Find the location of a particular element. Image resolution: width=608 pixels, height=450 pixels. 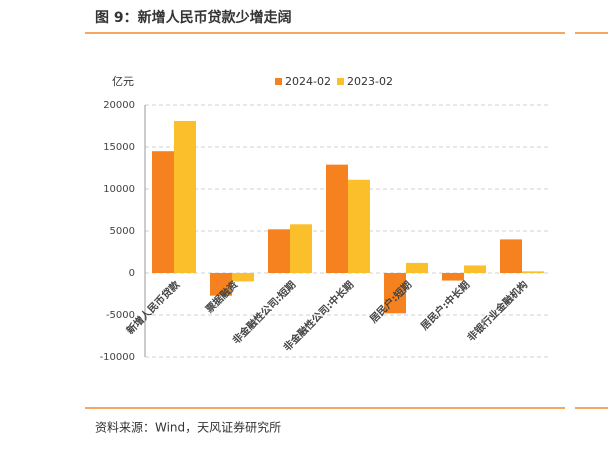

x-tick-label: 居民户:中长期 is located at coordinates (445, 305).